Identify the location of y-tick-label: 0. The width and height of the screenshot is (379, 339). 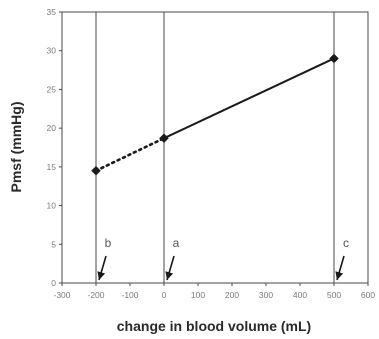
(53, 283).